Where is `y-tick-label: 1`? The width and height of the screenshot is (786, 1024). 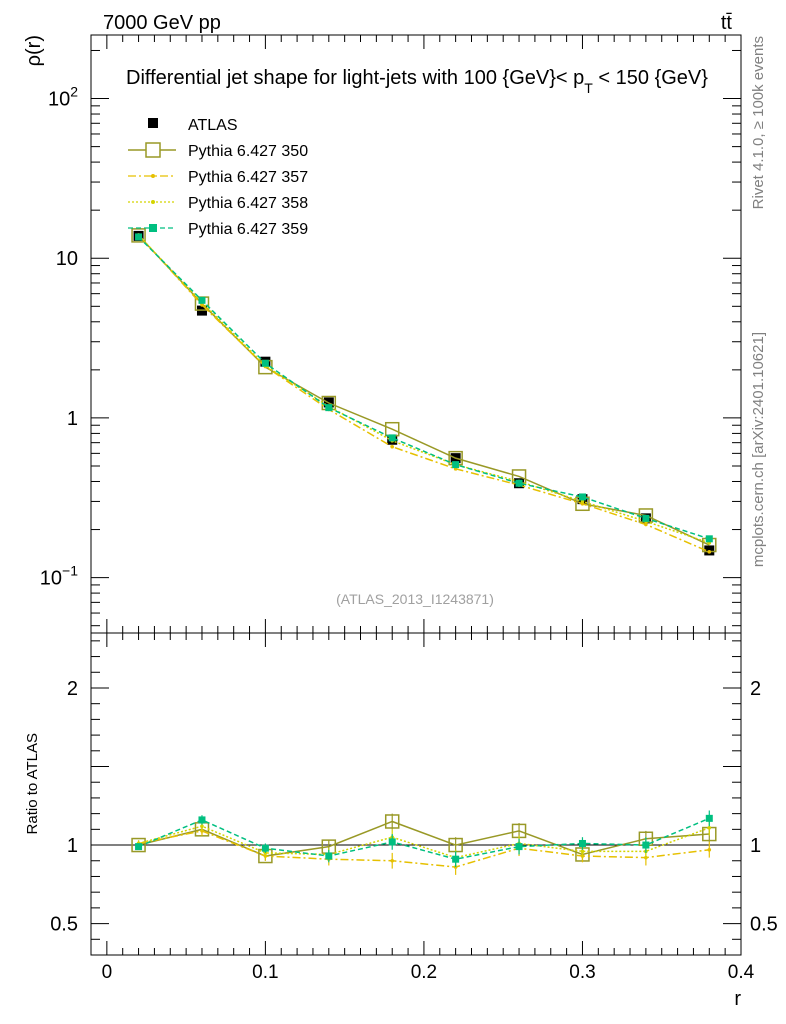
y-tick-label: 1 is located at coordinates (72, 419).